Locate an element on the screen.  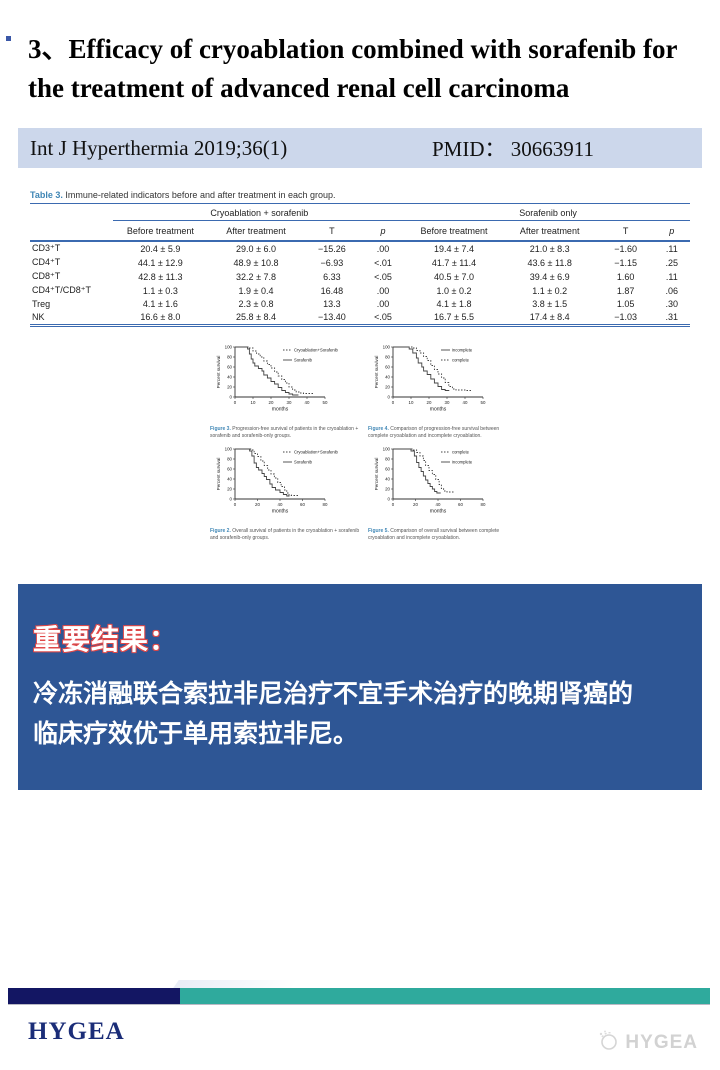
table-caption-label: Table 3. is located at coordinates (46, 195).